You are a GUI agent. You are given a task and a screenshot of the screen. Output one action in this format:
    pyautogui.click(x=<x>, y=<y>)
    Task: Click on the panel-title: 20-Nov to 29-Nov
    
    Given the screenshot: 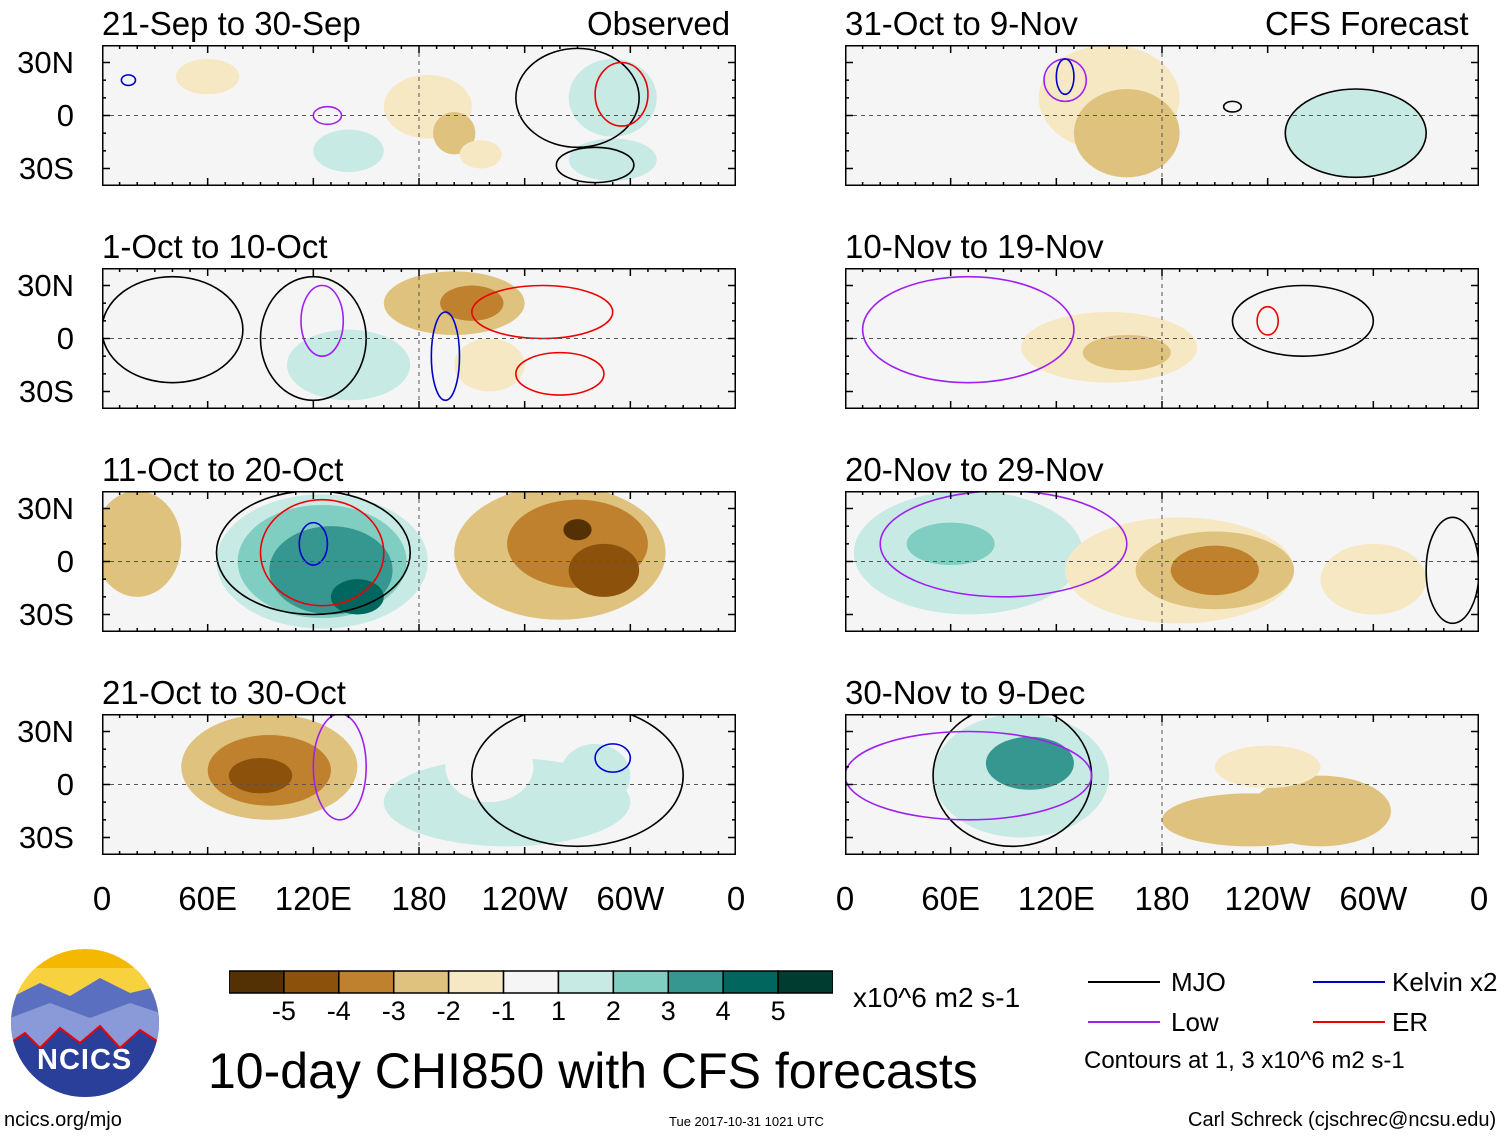 What is the action you would take?
    pyautogui.click(x=974, y=469)
    